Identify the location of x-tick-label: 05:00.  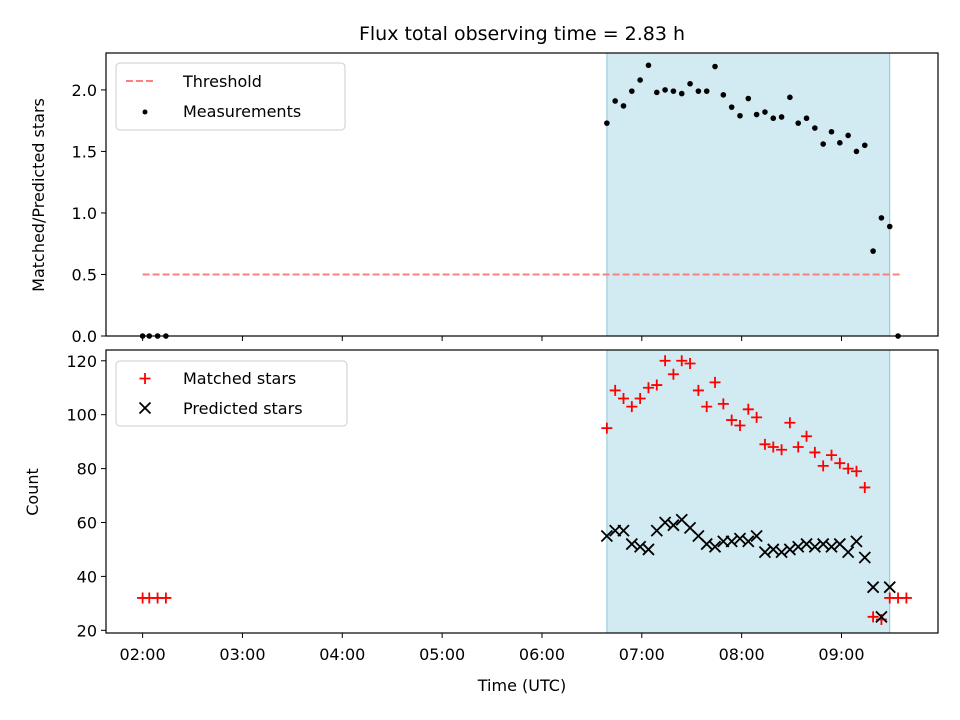
(442, 654).